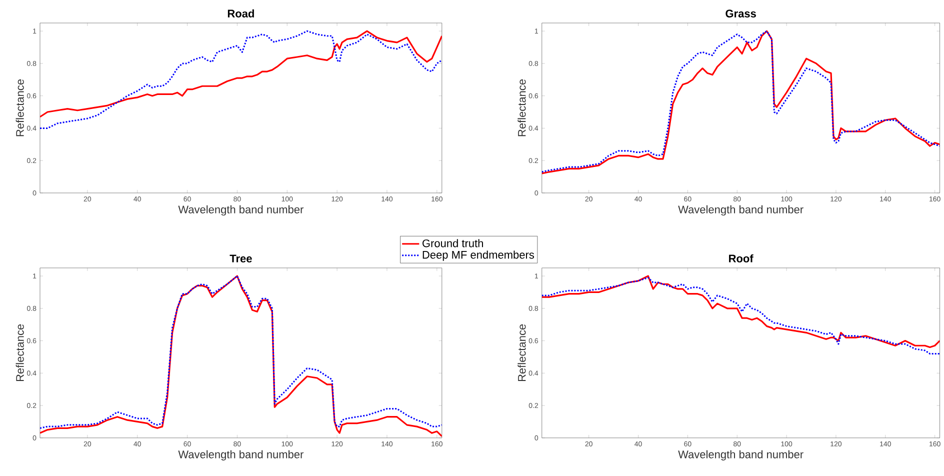  Describe the element at coordinates (741, 258) in the screenshot. I see `chart-title: Roof` at that location.